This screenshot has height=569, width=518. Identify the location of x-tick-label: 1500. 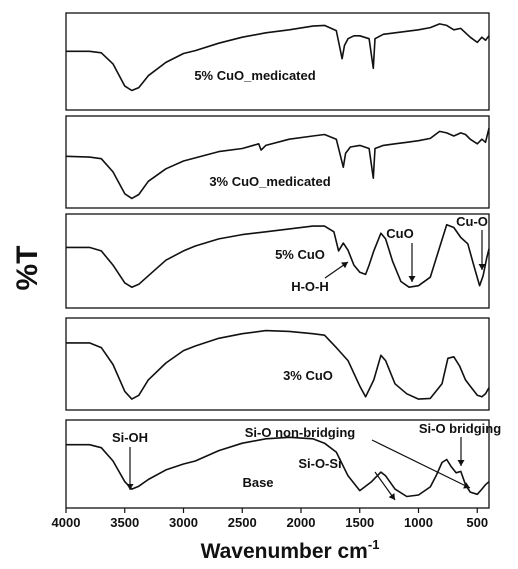
(359, 522).